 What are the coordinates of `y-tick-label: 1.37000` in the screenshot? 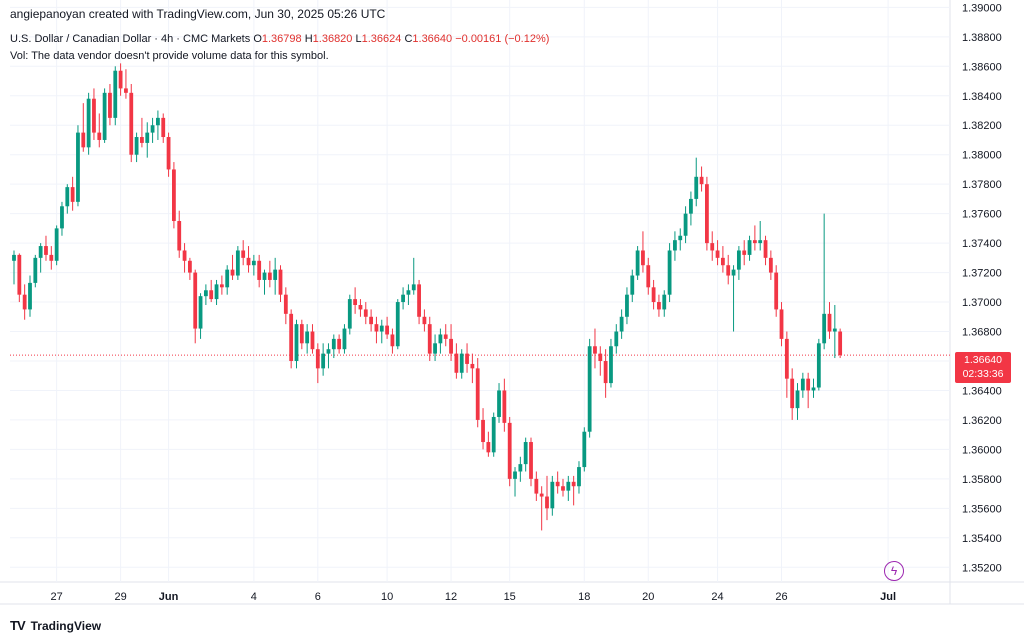 It's located at (982, 303).